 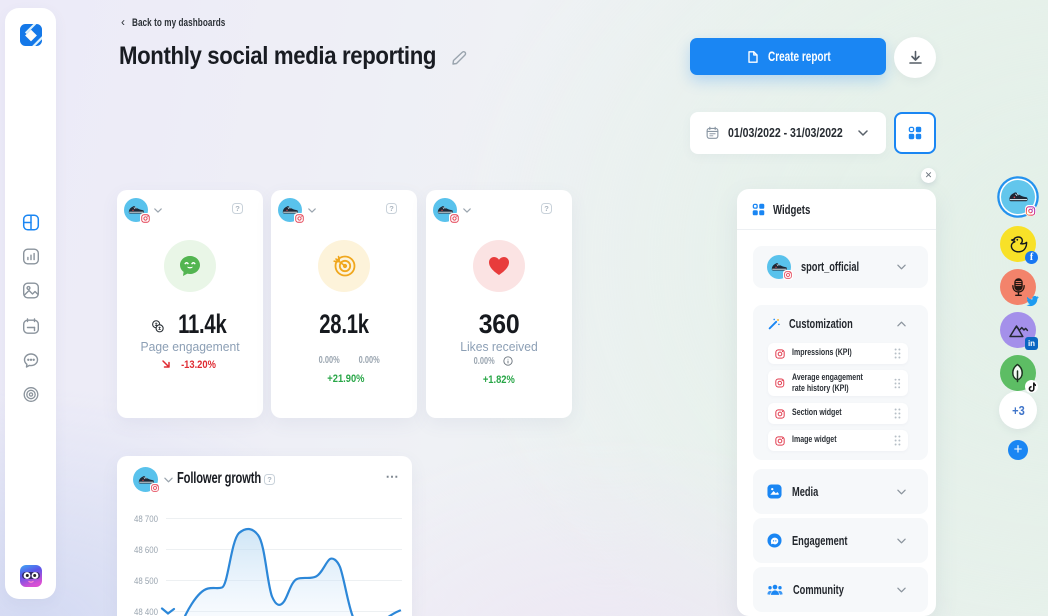 What do you see at coordinates (146, 550) in the screenshot?
I see `svg-text: 48 600` at bounding box center [146, 550].